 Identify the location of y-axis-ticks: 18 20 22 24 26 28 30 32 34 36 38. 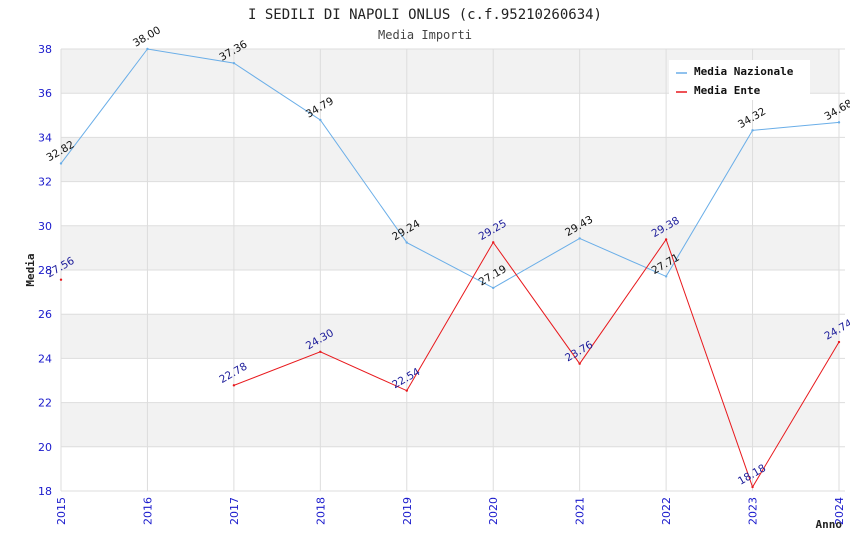
(45, 270).